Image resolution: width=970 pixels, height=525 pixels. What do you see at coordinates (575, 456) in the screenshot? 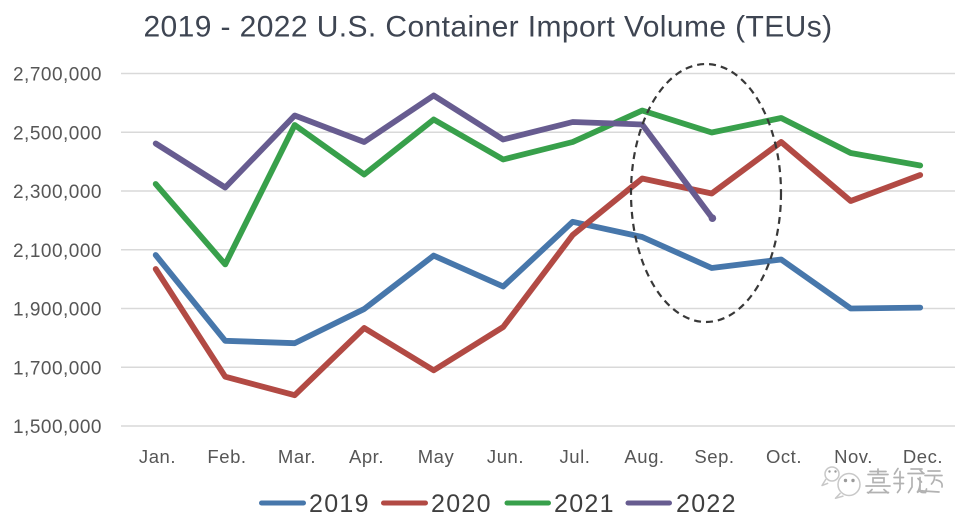
I see `svg-text: Jul.` at bounding box center [575, 456].